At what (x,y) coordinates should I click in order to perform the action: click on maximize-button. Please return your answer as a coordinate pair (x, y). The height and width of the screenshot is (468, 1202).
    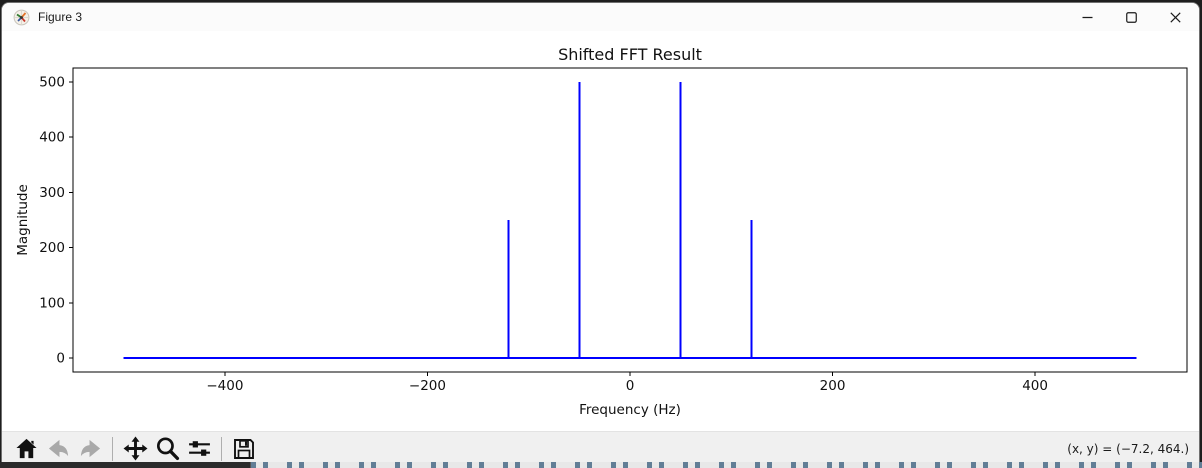
    Looking at the image, I should click on (1131, 17).